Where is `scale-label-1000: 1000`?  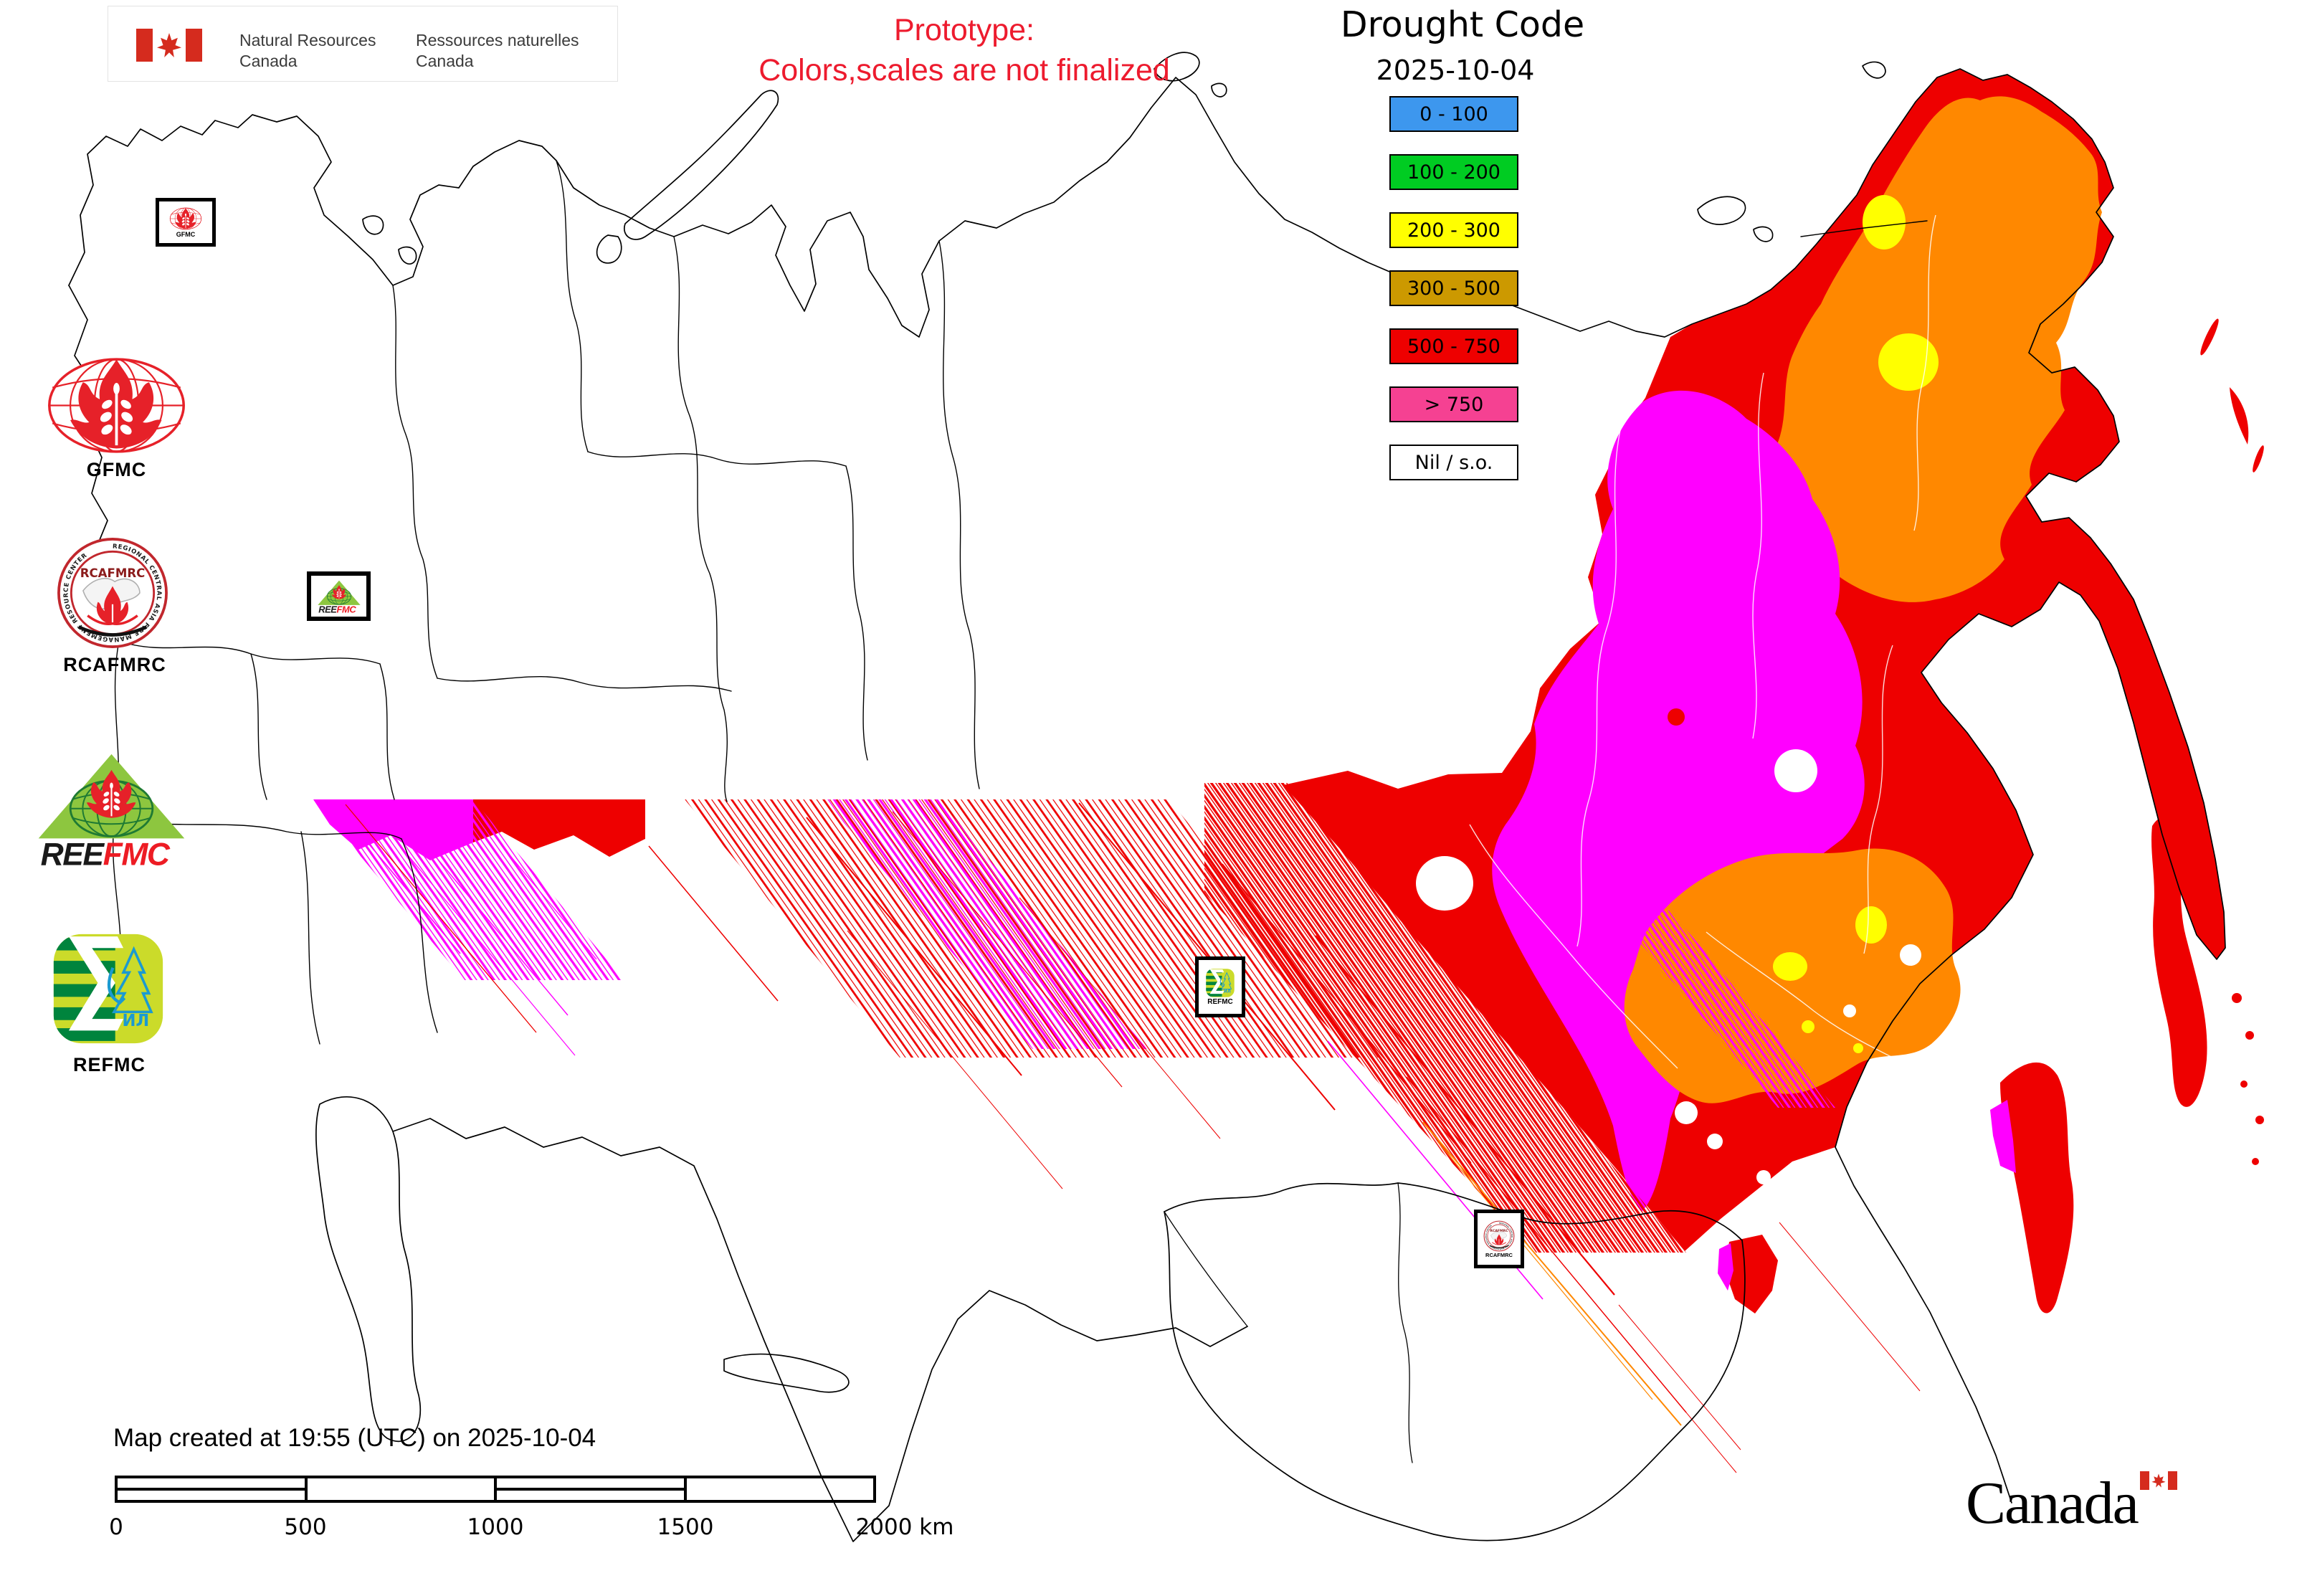 scale-label-1000: 1000 is located at coordinates (495, 1527).